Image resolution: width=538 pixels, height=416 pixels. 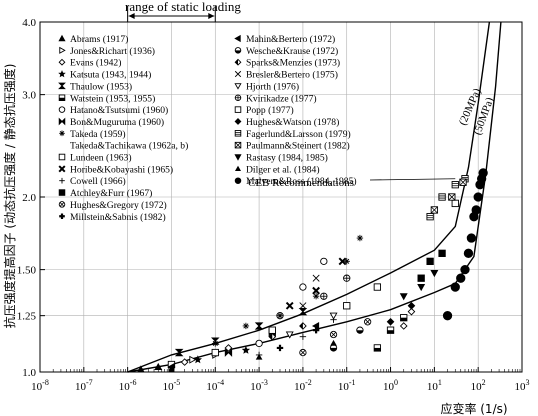 What do you see at coordinates (98, 181) in the screenshot?
I see `legend-label: Cowell (1966)` at bounding box center [98, 181].